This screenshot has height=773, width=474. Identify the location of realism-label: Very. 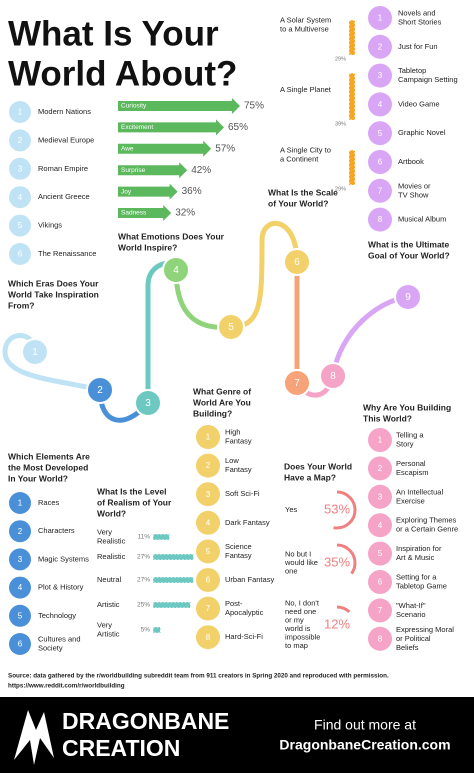
(104, 531).